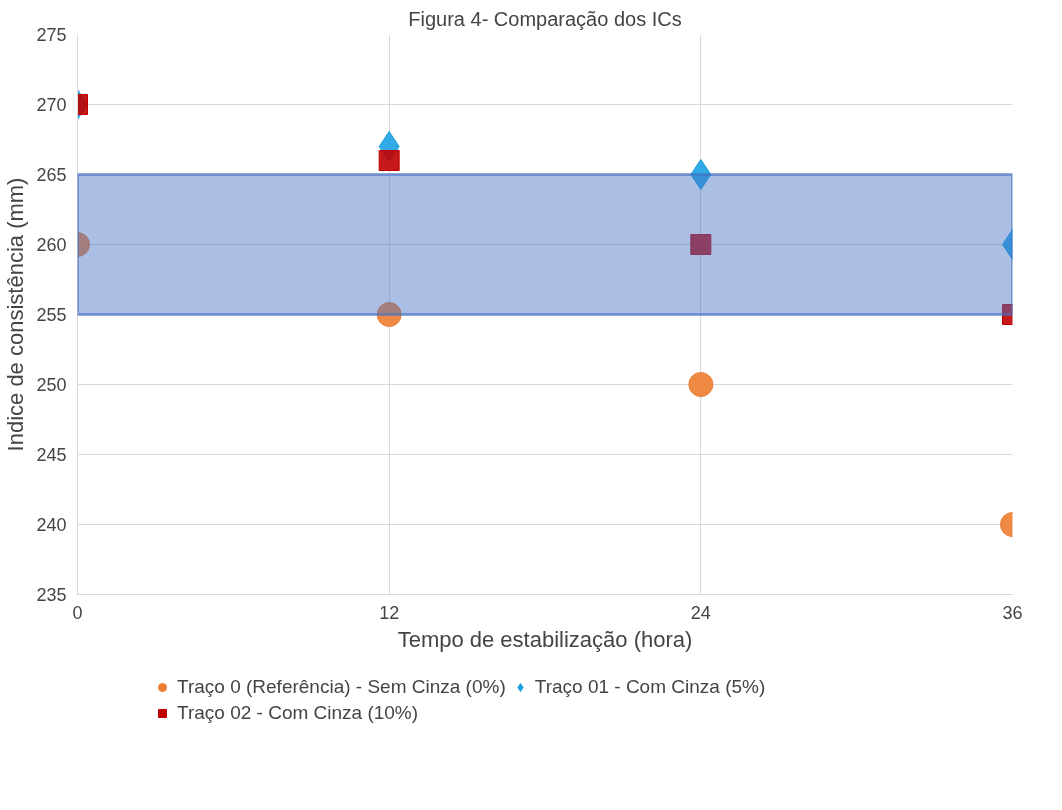  I want to click on legend-label: Traço 01 - Com Cinza (5%), so click(650, 687).